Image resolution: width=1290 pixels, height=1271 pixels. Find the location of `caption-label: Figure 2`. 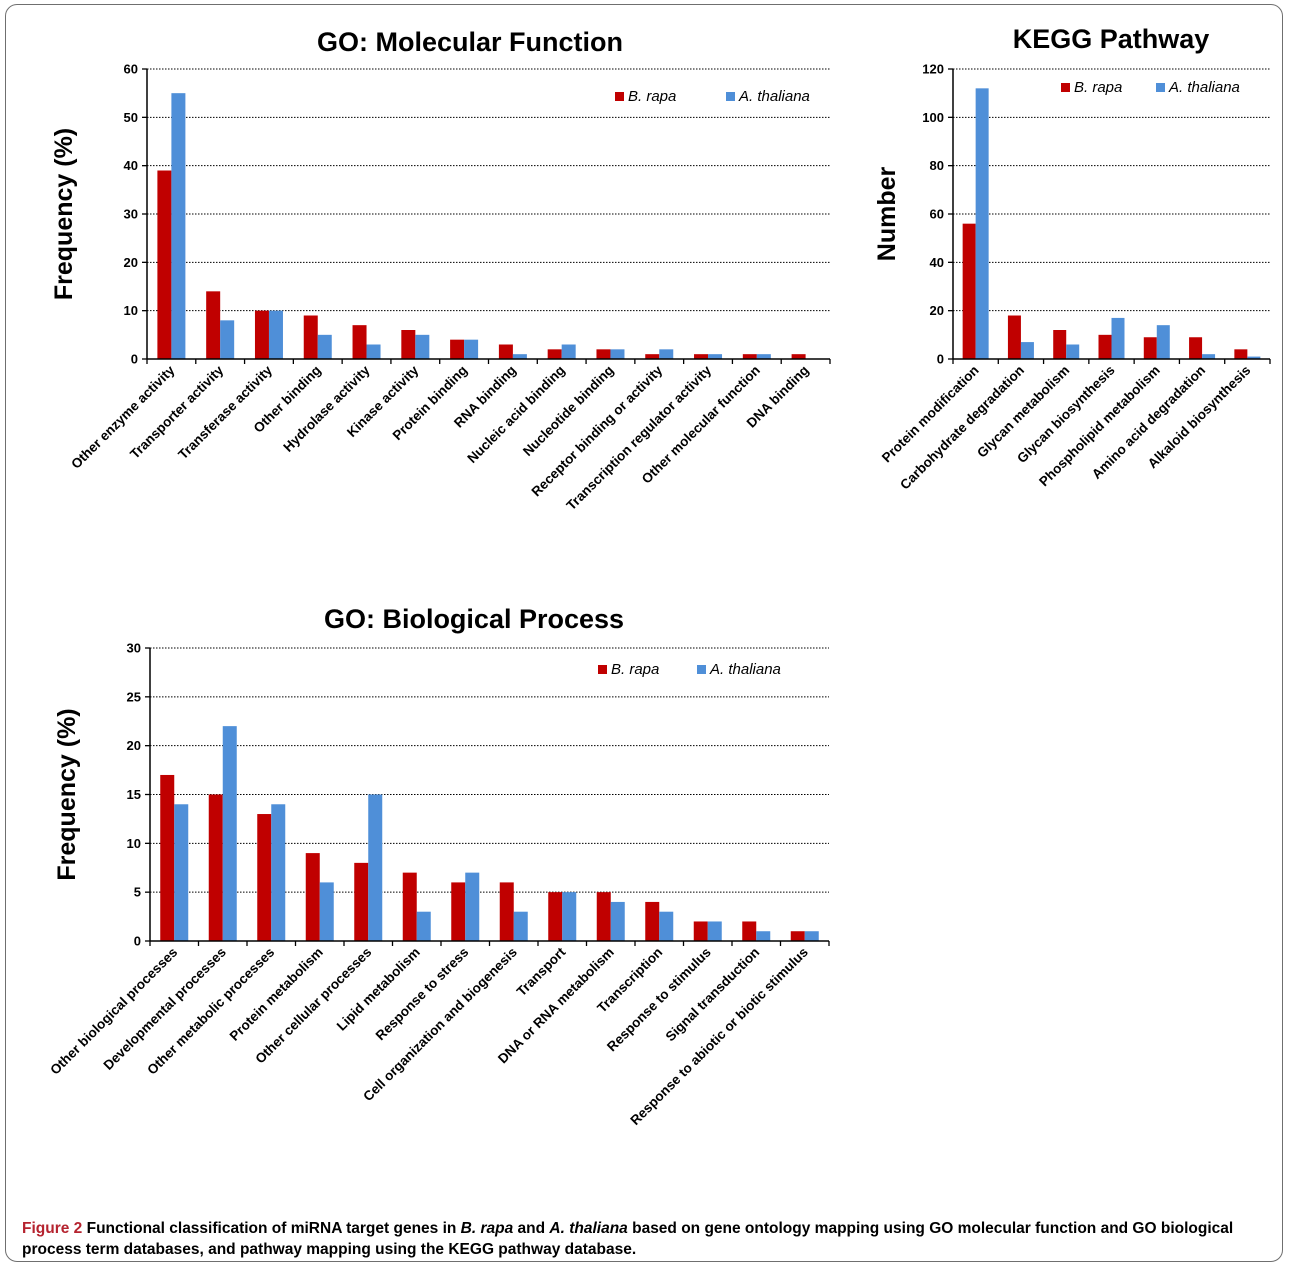

caption-label: Figure 2 is located at coordinates (52, 1228).